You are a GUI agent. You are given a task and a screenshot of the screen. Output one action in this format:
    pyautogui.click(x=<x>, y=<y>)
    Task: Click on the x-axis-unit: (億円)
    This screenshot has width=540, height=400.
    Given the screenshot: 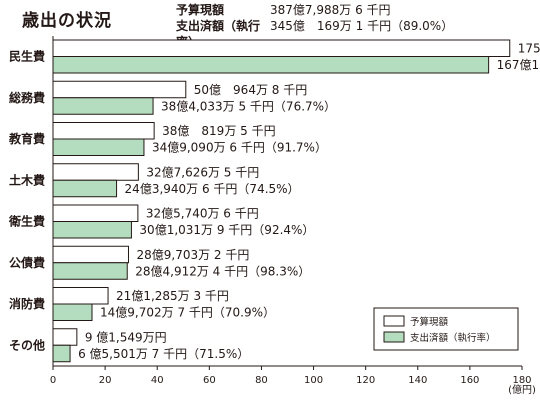 What is the action you would take?
    pyautogui.click(x=522, y=389)
    